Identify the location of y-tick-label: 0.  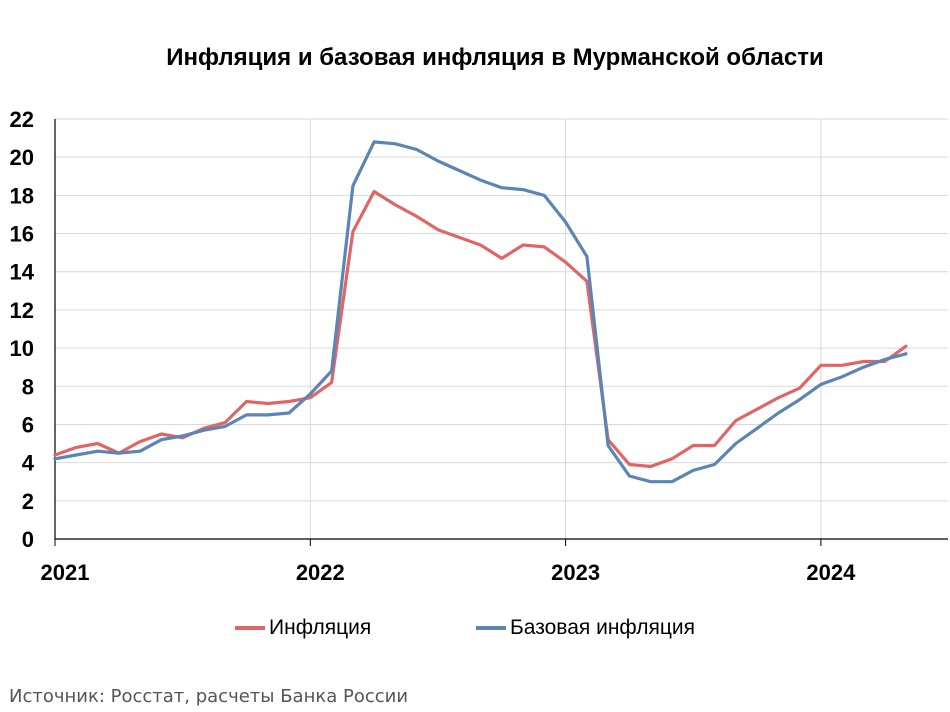
(28, 539).